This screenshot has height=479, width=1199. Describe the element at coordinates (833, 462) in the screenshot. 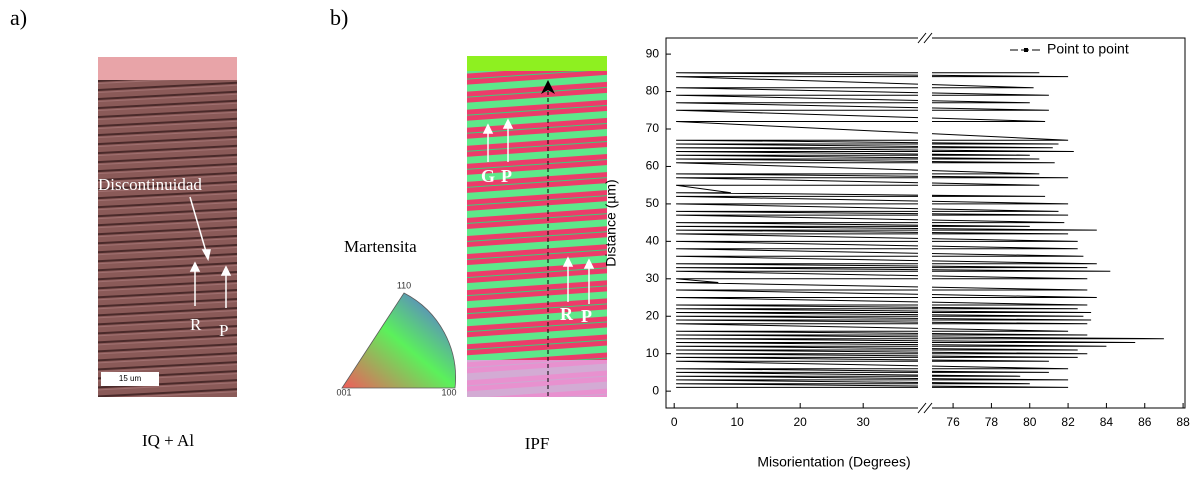

I see `x-axis-label: Misorientation (Degrees)` at that location.